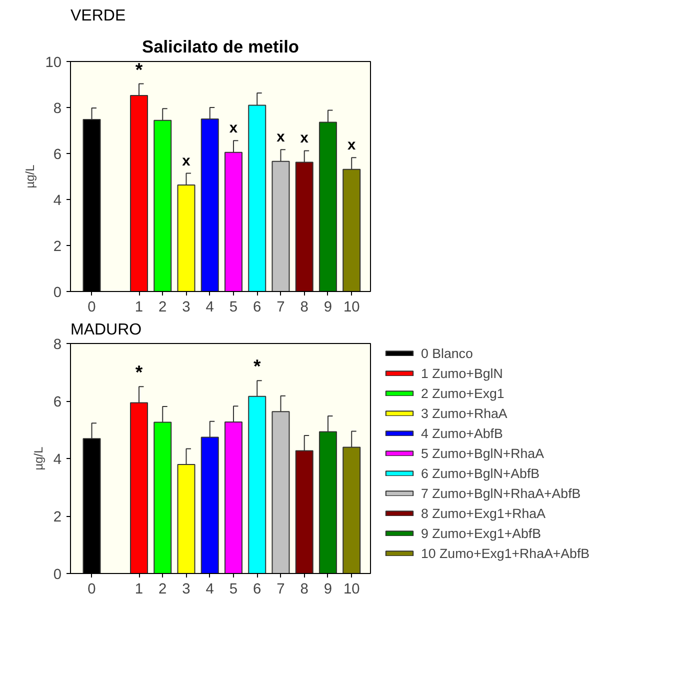  Describe the element at coordinates (464, 413) in the screenshot. I see `legend-label: 3 Zumo+RhaA` at that location.